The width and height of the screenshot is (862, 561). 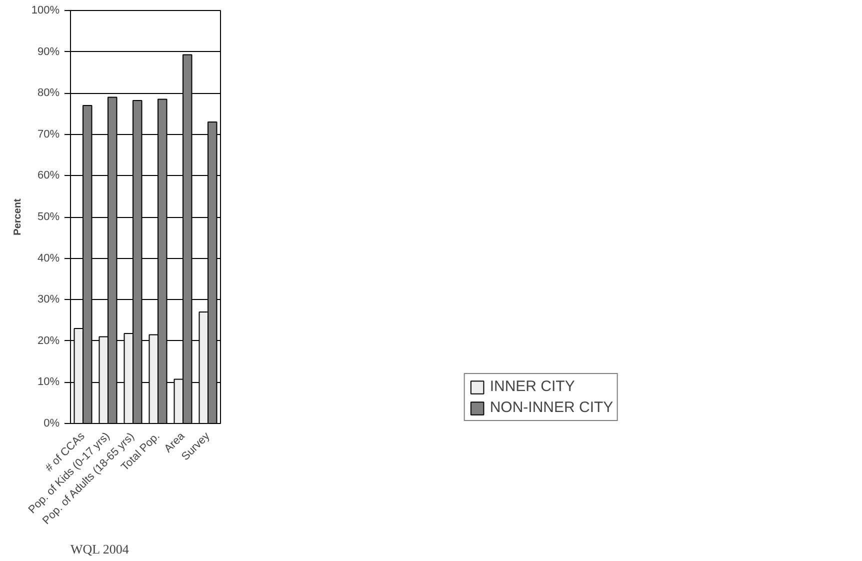 I want to click on y-tick-label: 60%, so click(x=48, y=176).